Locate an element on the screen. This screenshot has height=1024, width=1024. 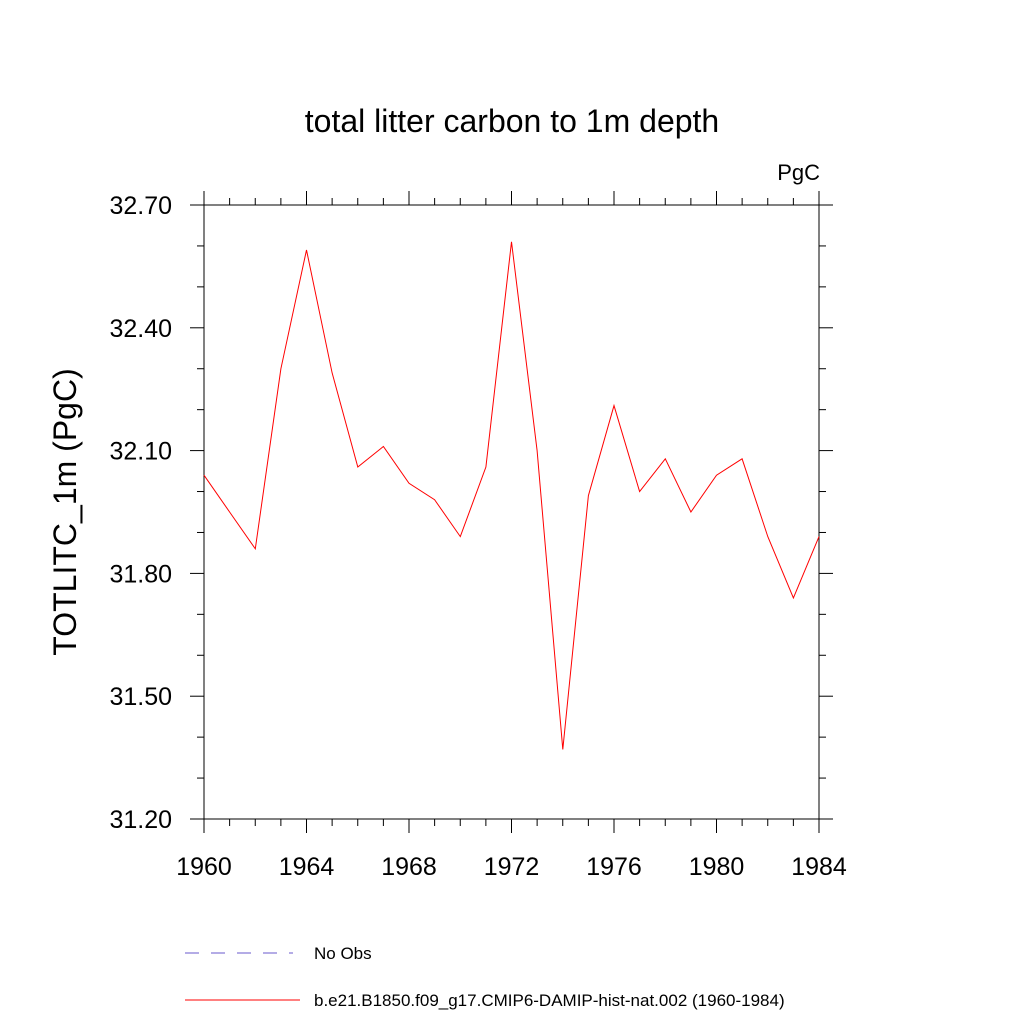
x-axis-tick-labels: 1960 1964 1968 1972 1976 1980 1984 is located at coordinates (511, 867).